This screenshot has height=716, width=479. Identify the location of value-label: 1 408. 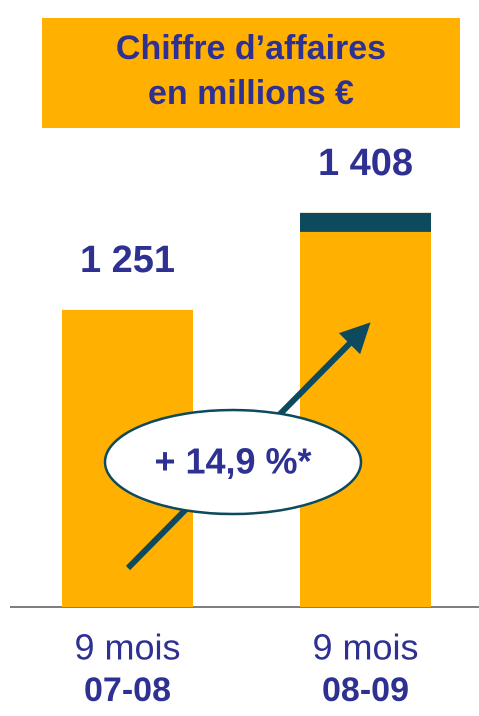
(365, 163).